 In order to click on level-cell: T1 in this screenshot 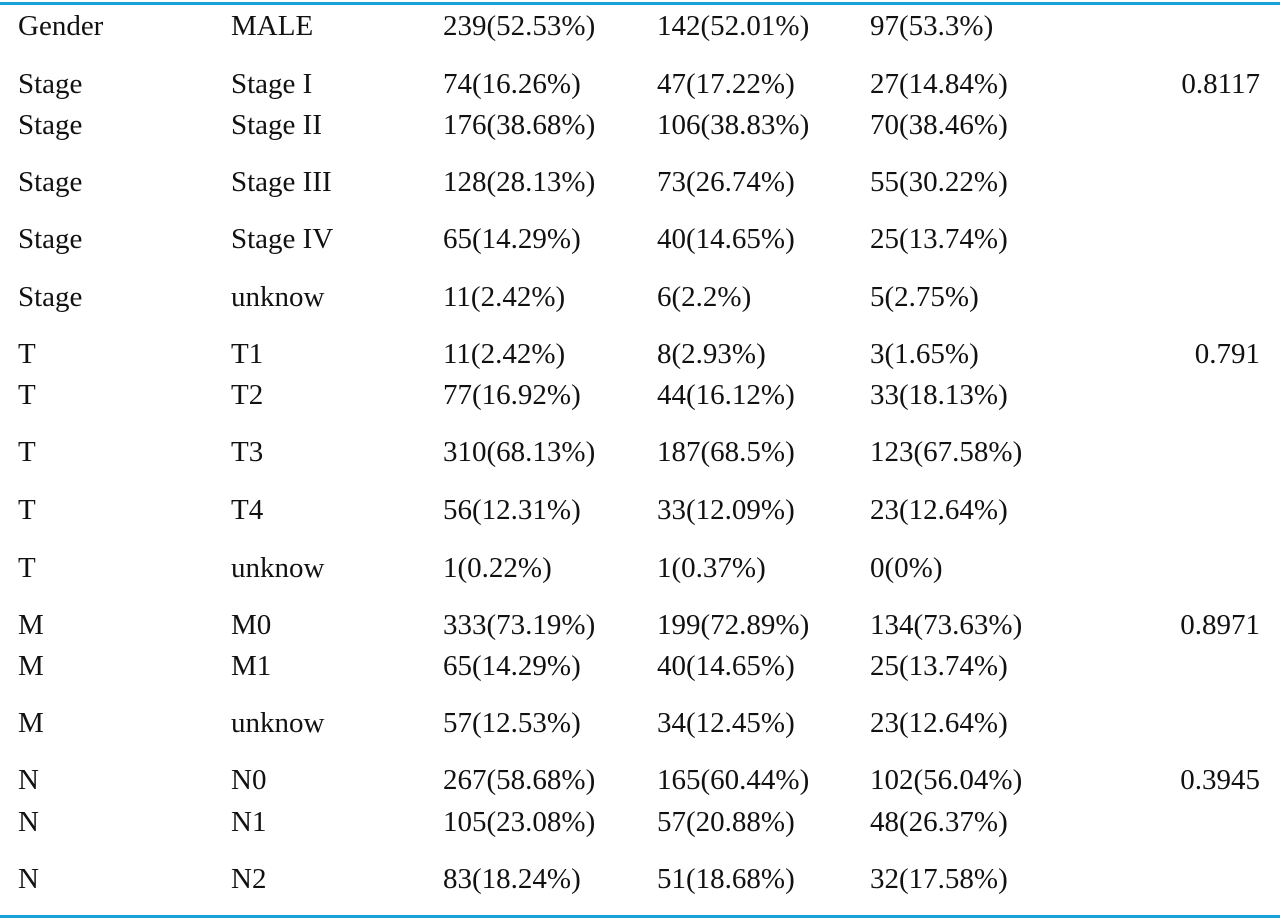, I will do `click(247, 354)`.